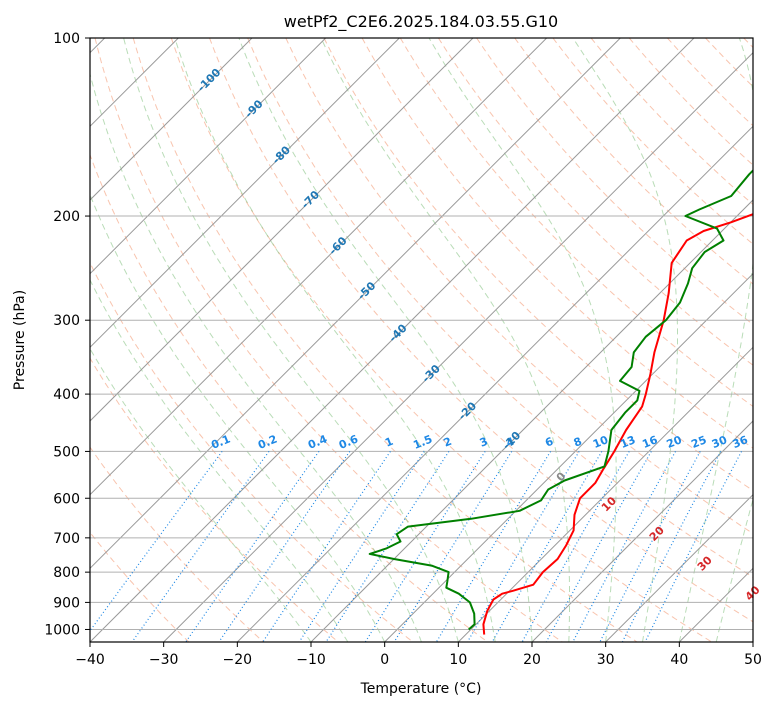 Image resolution: width=775 pixels, height=708 pixels. I want to click on mixing-ratio-label: 2, so click(448, 442).